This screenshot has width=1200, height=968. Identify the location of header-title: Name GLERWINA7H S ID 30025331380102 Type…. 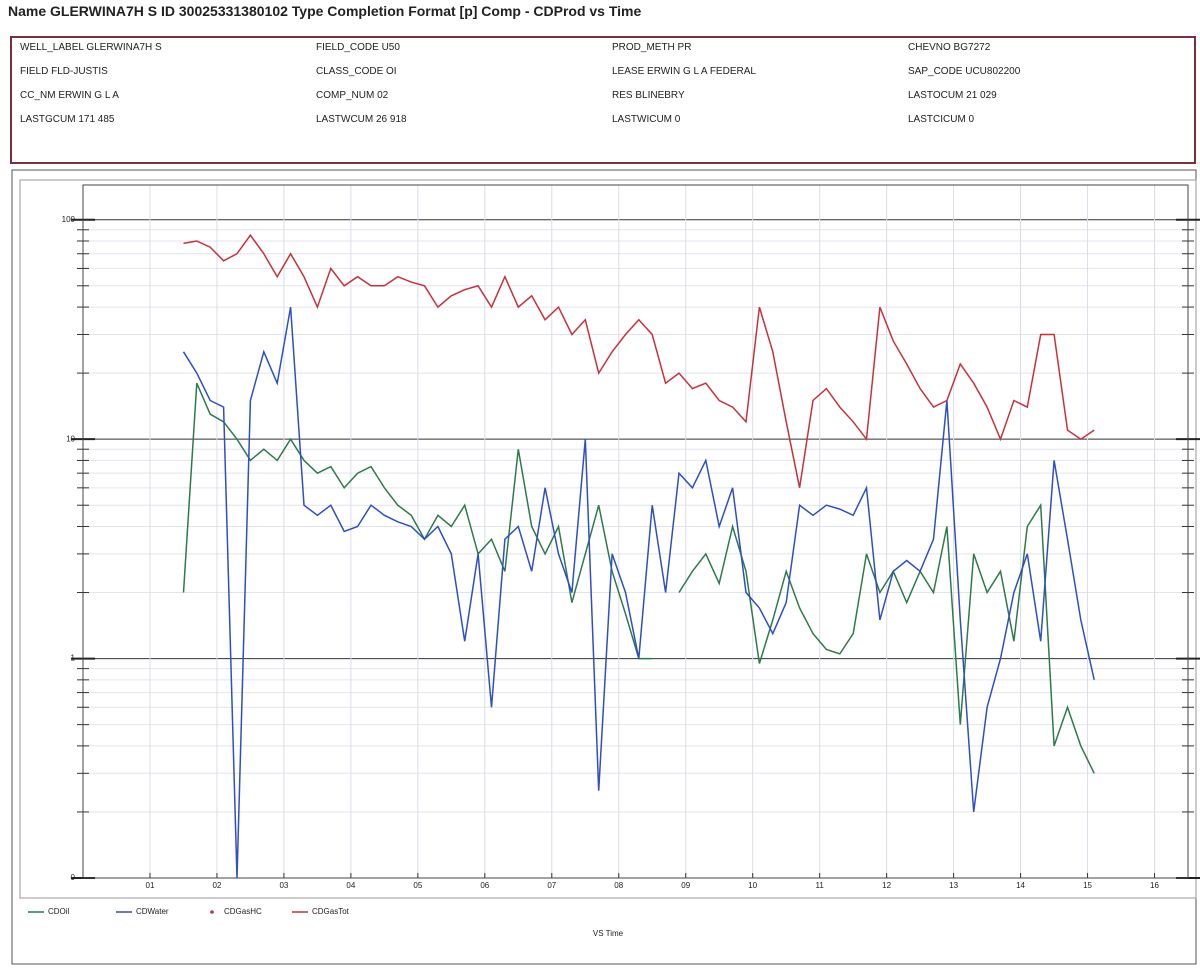
(325, 11).